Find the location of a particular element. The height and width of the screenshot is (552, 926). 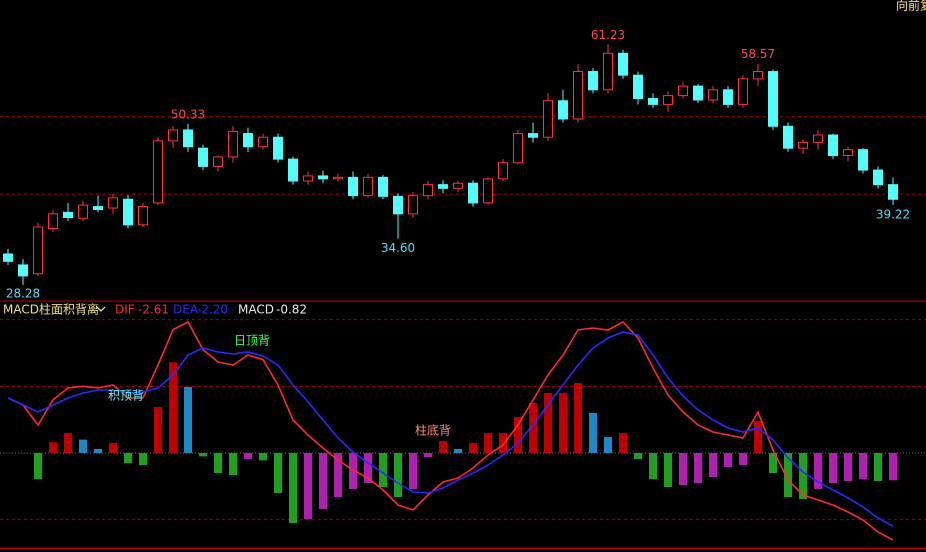

high-label: 50.33 is located at coordinates (188, 114).